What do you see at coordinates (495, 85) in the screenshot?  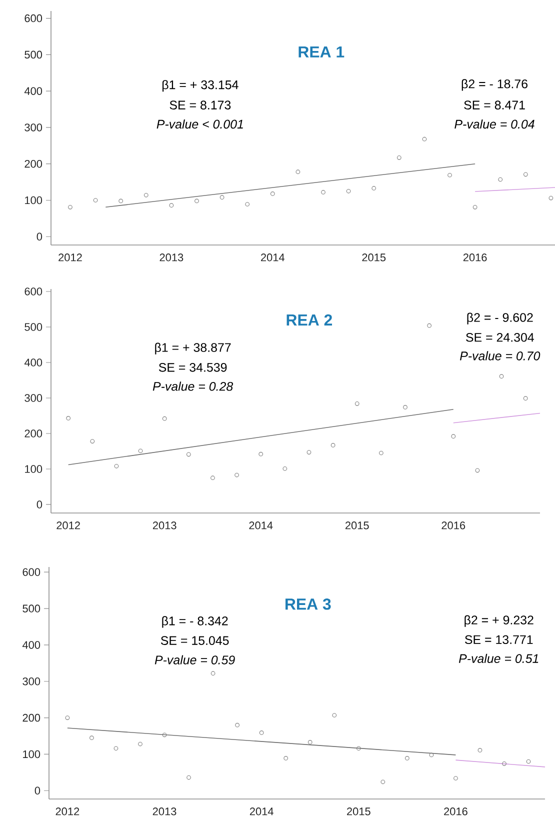 I see `annotation: β2 = - 18.76` at bounding box center [495, 85].